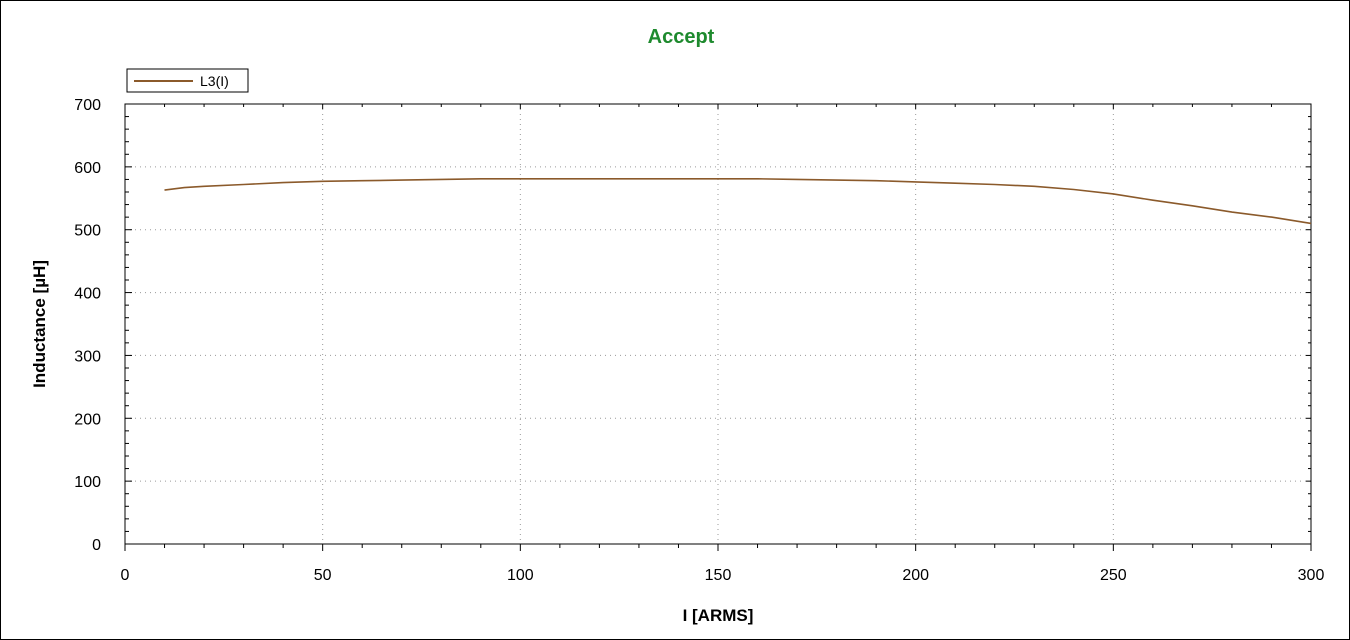 The width and height of the screenshot is (1350, 640). Describe the element at coordinates (39, 324) in the screenshot. I see `y-axis-title: Inductance [µH]` at that location.